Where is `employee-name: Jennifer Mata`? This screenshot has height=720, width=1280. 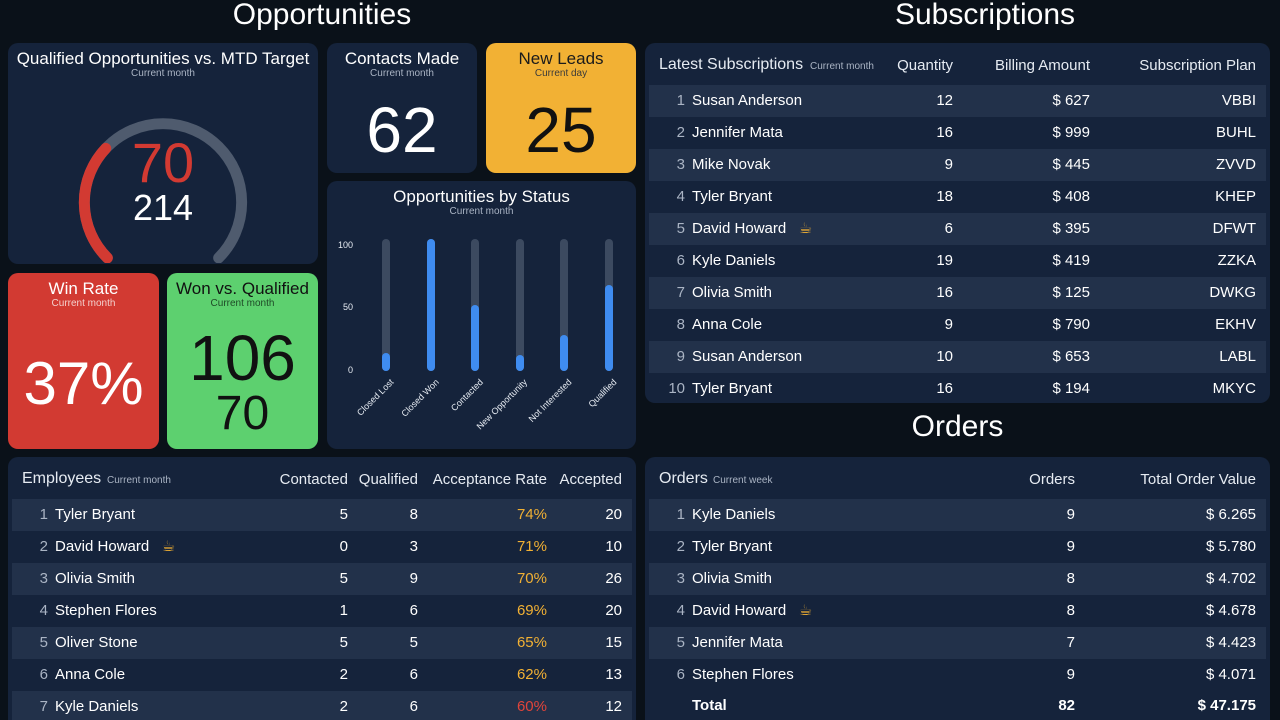 employee-name: Jennifer Mata is located at coordinates (737, 642).